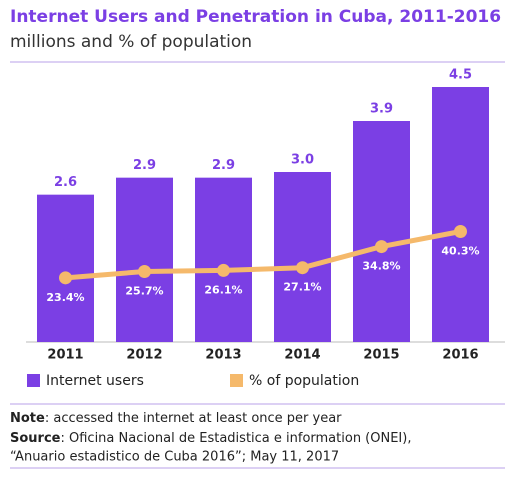  Describe the element at coordinates (302, 160) in the screenshot. I see `bar-value-label: 3.0` at that location.